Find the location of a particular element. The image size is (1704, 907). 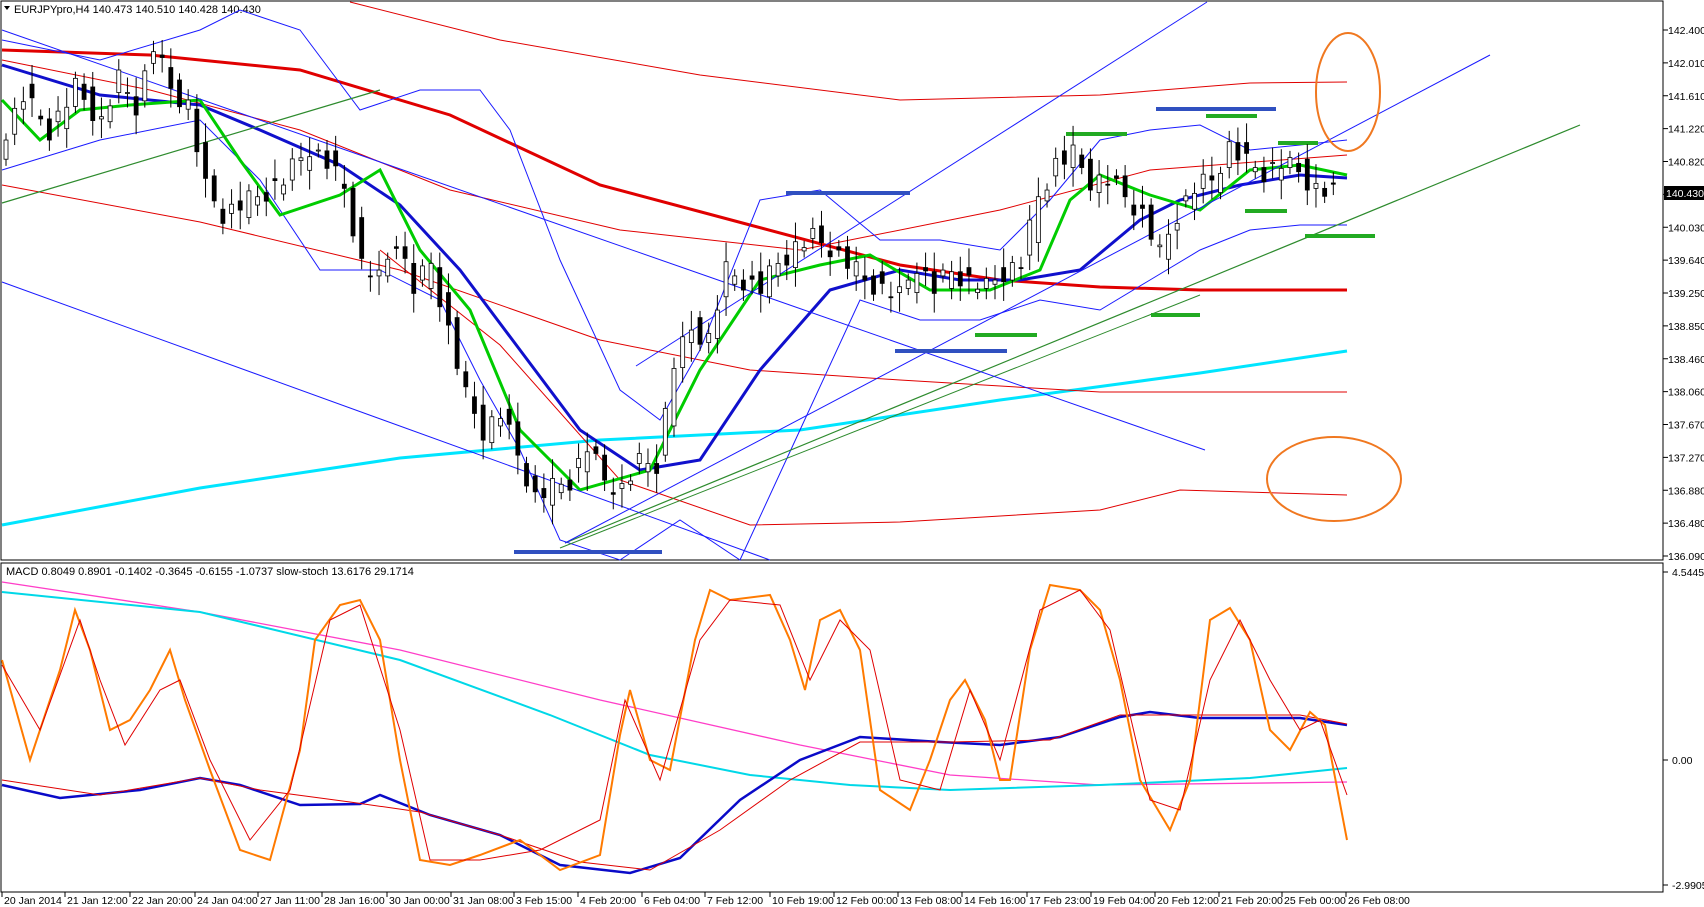

time-tick-label: 26 Feb 08:00 is located at coordinates (1379, 901).